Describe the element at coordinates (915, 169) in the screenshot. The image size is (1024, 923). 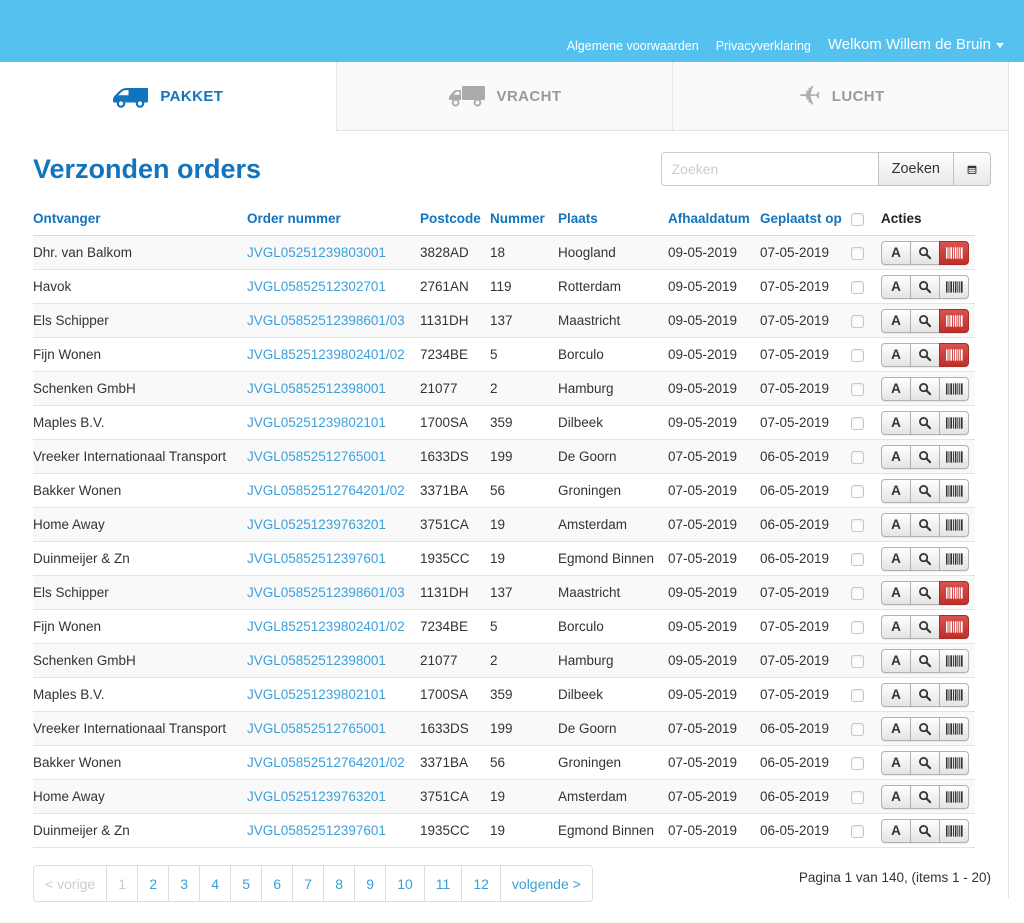
I see `search-button: Zoeken` at that location.